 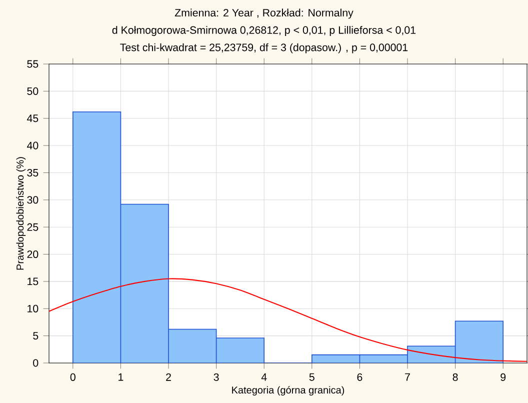 What do you see at coordinates (32, 200) in the screenshot?
I see `y-tick-label: 30` at bounding box center [32, 200].